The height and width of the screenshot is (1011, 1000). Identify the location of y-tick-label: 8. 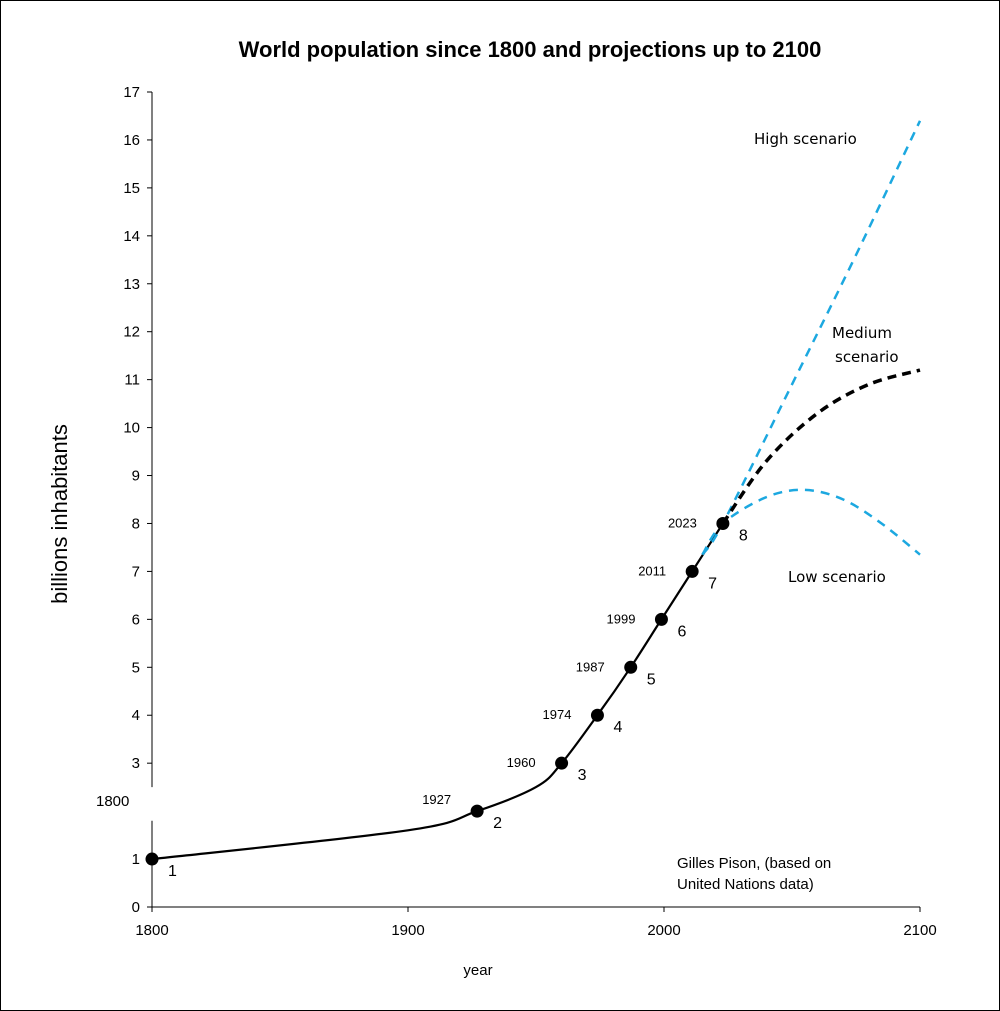
(136, 523).